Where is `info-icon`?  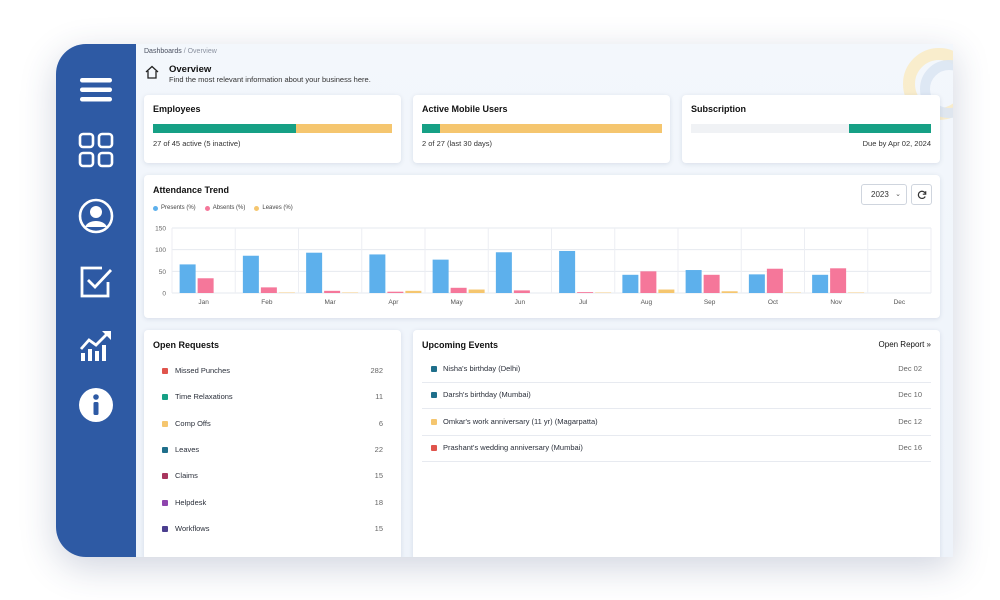 info-icon is located at coordinates (96, 405).